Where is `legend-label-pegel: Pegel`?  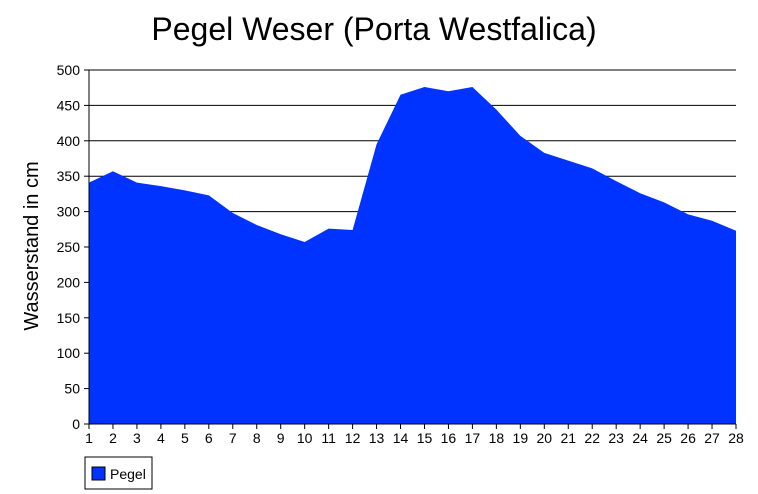 legend-label-pegel: Pegel is located at coordinates (128, 474).